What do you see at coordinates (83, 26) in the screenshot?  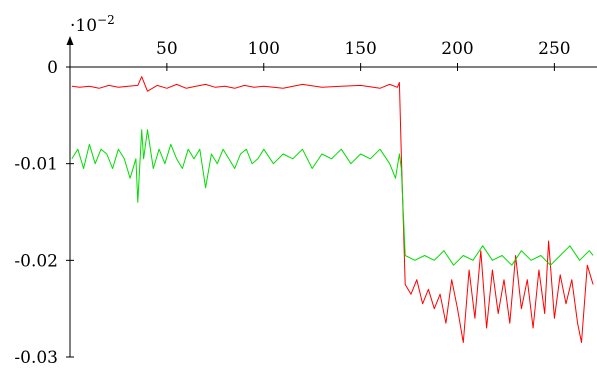 I see `y-scale-base: ·10` at bounding box center [83, 26].